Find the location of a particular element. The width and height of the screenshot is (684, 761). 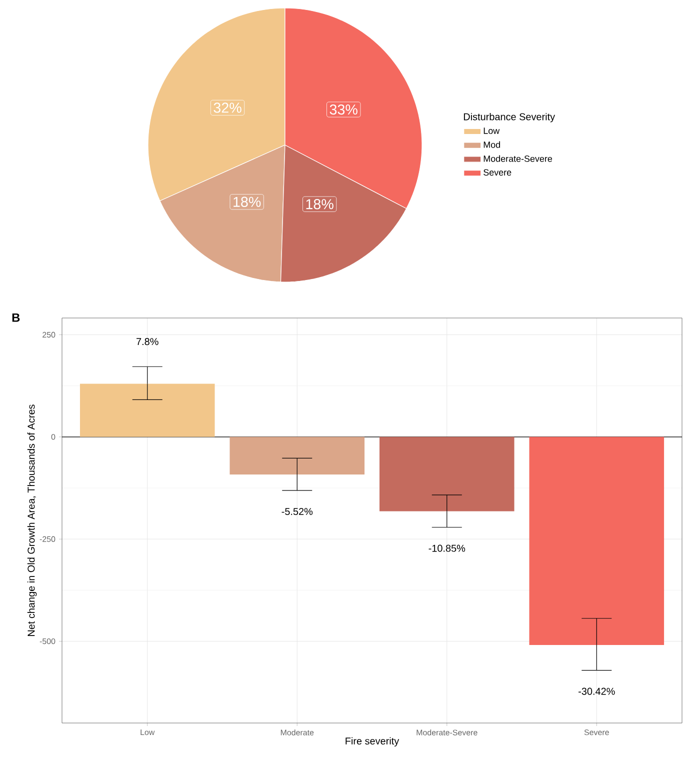

data-label: 32% is located at coordinates (228, 107).